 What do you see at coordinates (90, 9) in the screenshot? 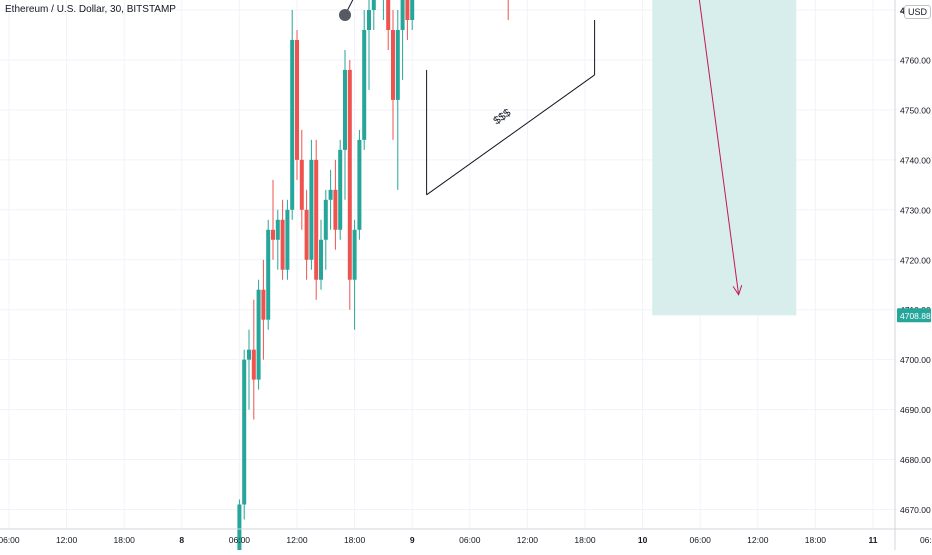
I see `chart-title: Ethereum / U.S. Dollar, 30, BITSTAMP` at bounding box center [90, 9].